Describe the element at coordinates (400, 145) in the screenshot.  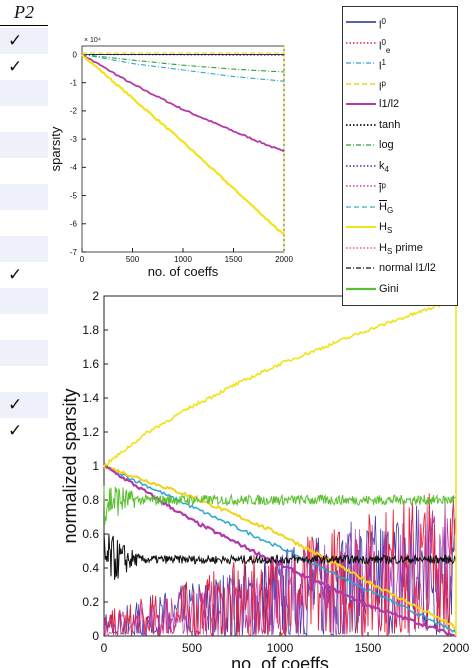
I see `legend-entry: log` at that location.